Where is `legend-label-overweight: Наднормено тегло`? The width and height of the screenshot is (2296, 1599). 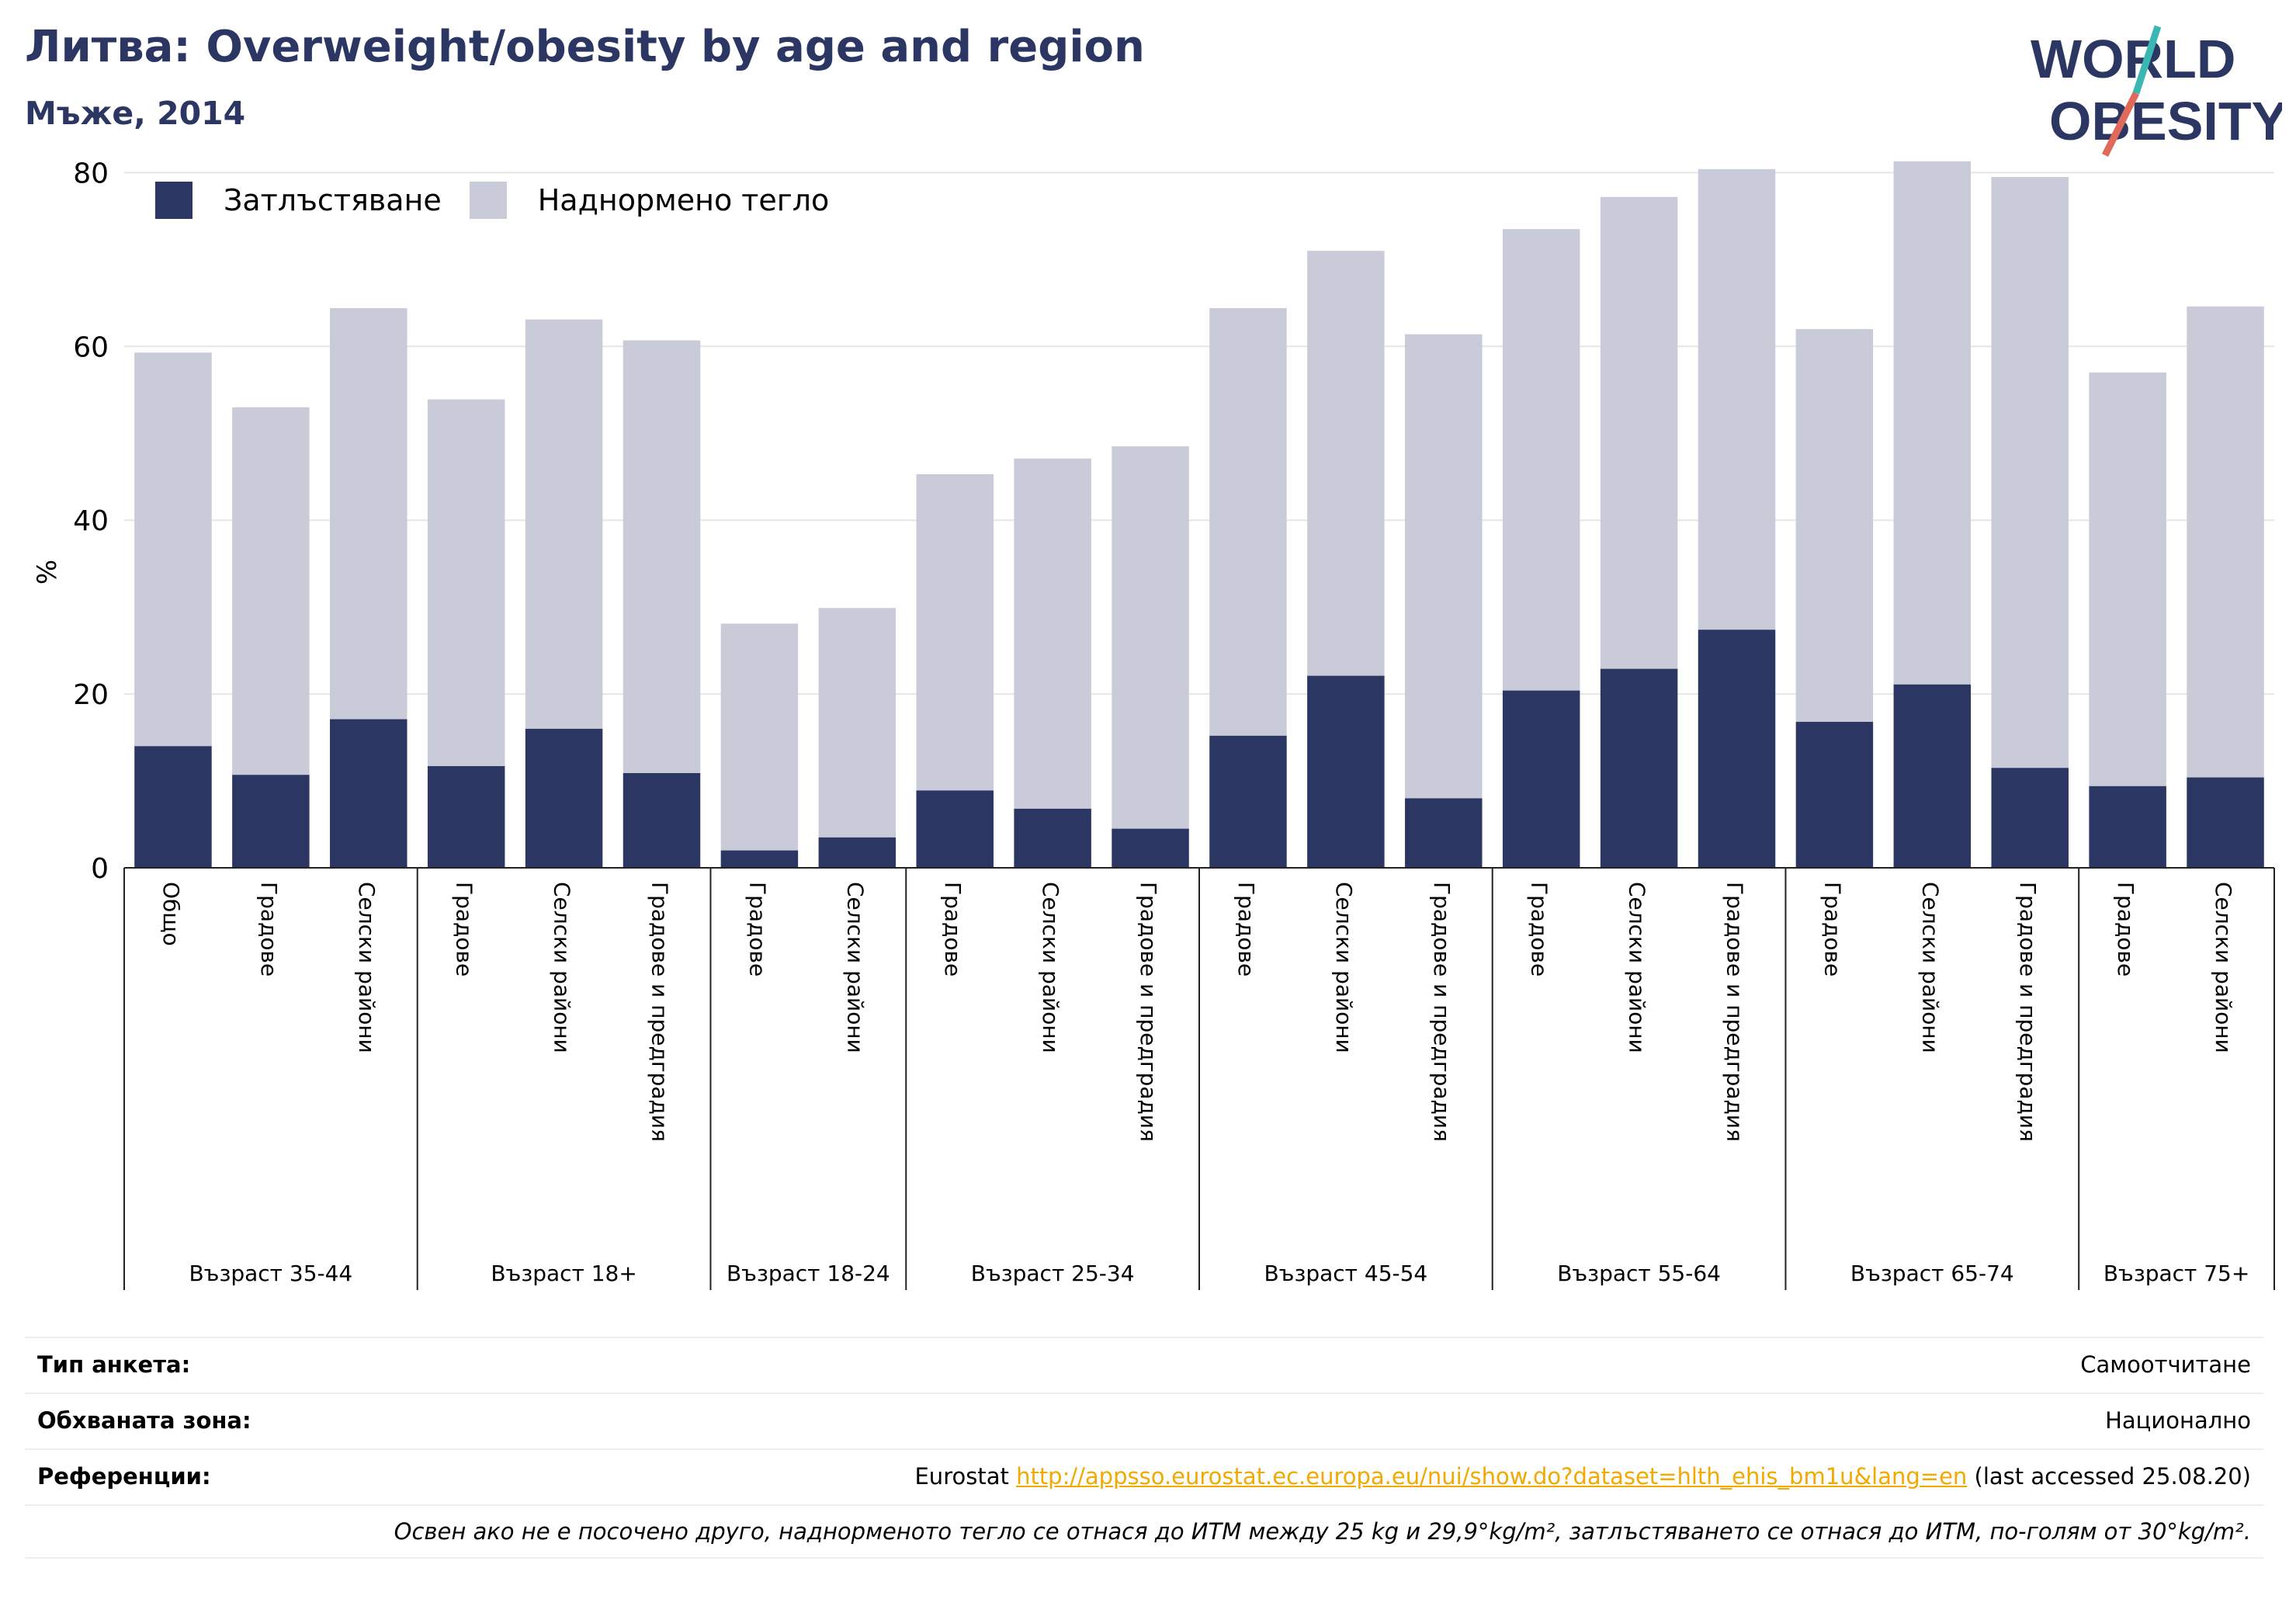
legend-label-overweight: Наднормено тегло is located at coordinates (683, 200).